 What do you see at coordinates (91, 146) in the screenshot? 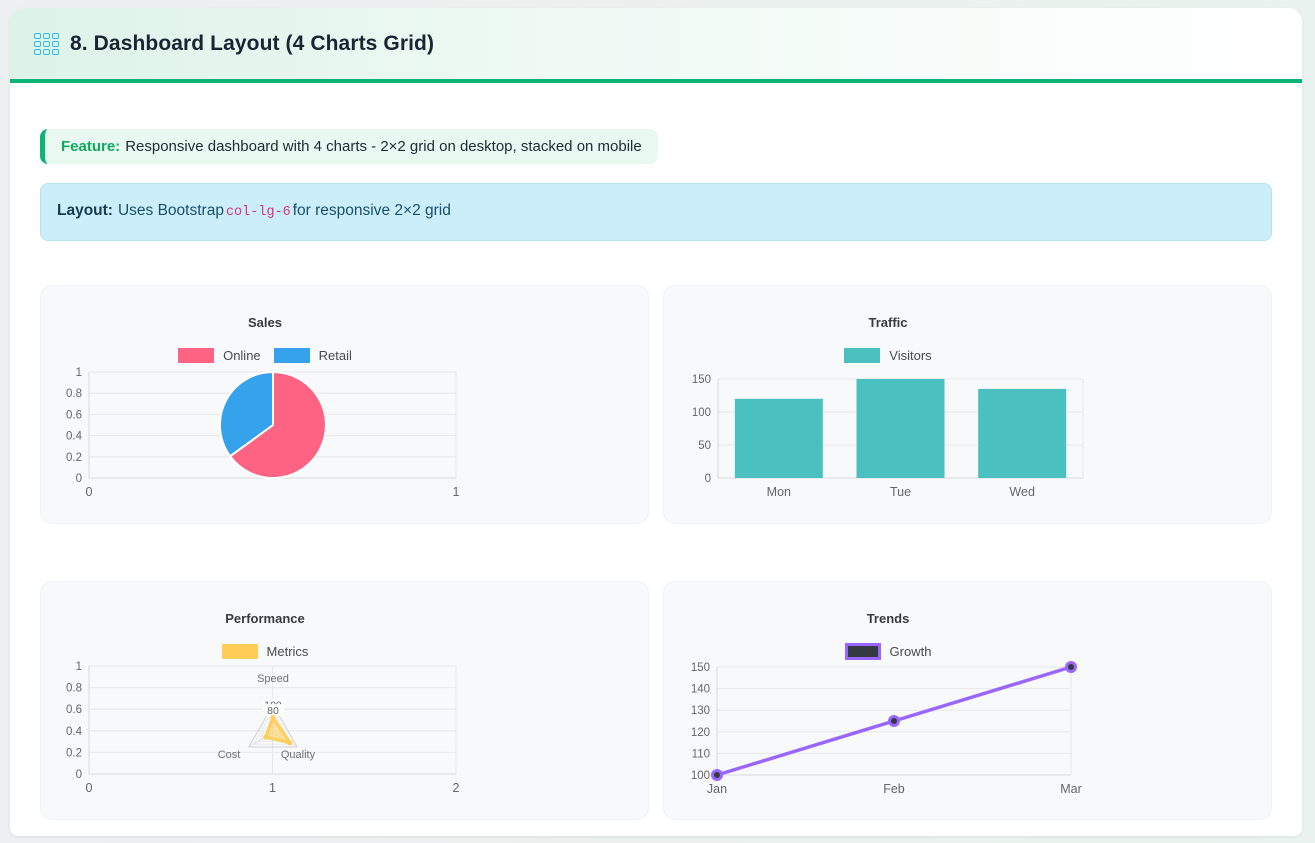
I see `feature-label: Feature:` at bounding box center [91, 146].